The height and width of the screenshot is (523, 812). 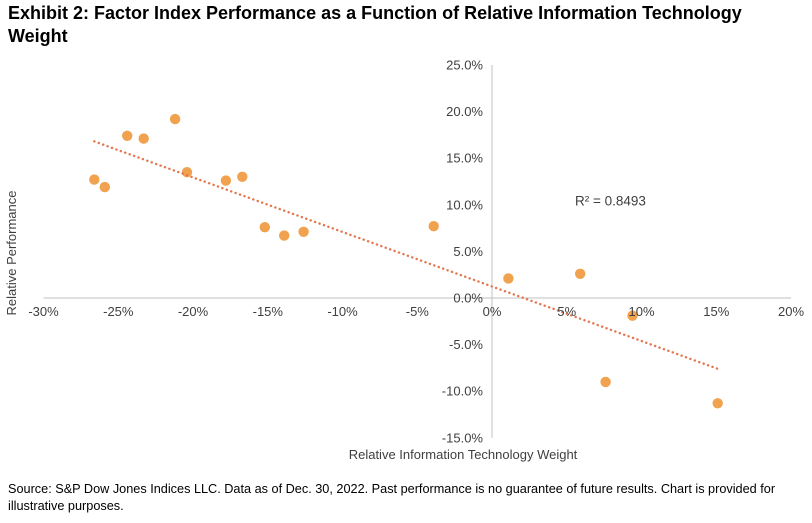 What do you see at coordinates (463, 391) in the screenshot?
I see `y-tick-label: -10.0%` at bounding box center [463, 391].